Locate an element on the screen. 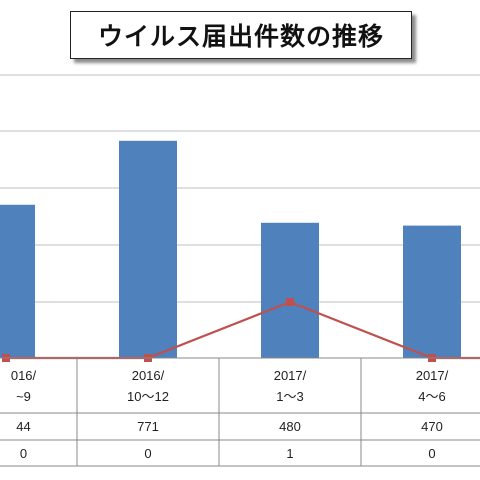  chart-title-box: ウイルス届出件数の推移 is located at coordinates (241, 35).